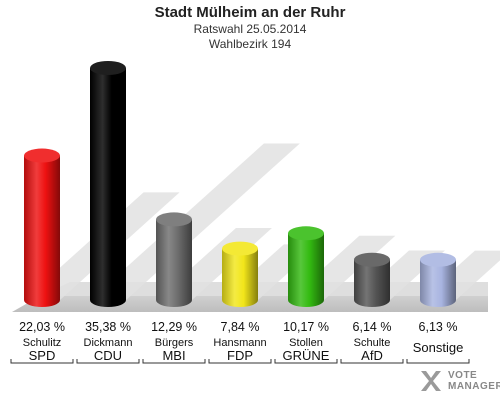 The height and width of the screenshot is (400, 500). Describe the element at coordinates (108, 355) in the screenshot. I see `party-label: CDU` at that location.